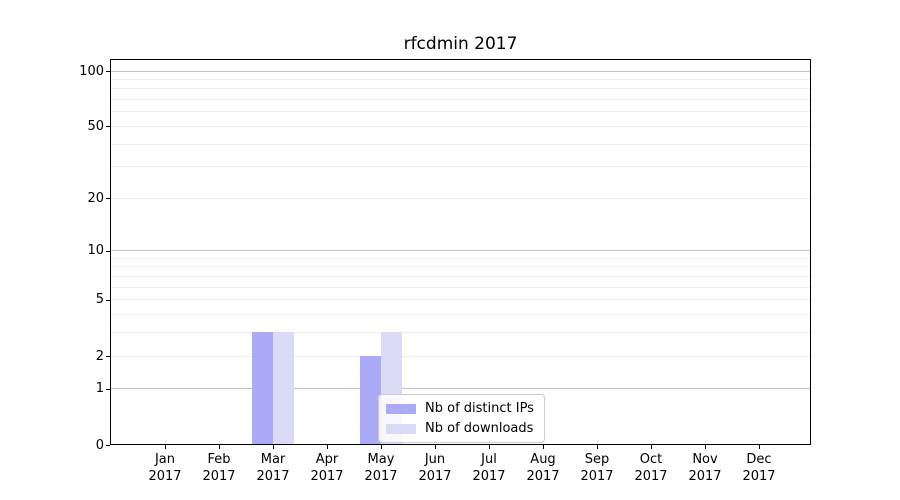 This screenshot has height=500, width=900. What do you see at coordinates (705, 468) in the screenshot?
I see `x-tick-label: Nov 2017` at bounding box center [705, 468].